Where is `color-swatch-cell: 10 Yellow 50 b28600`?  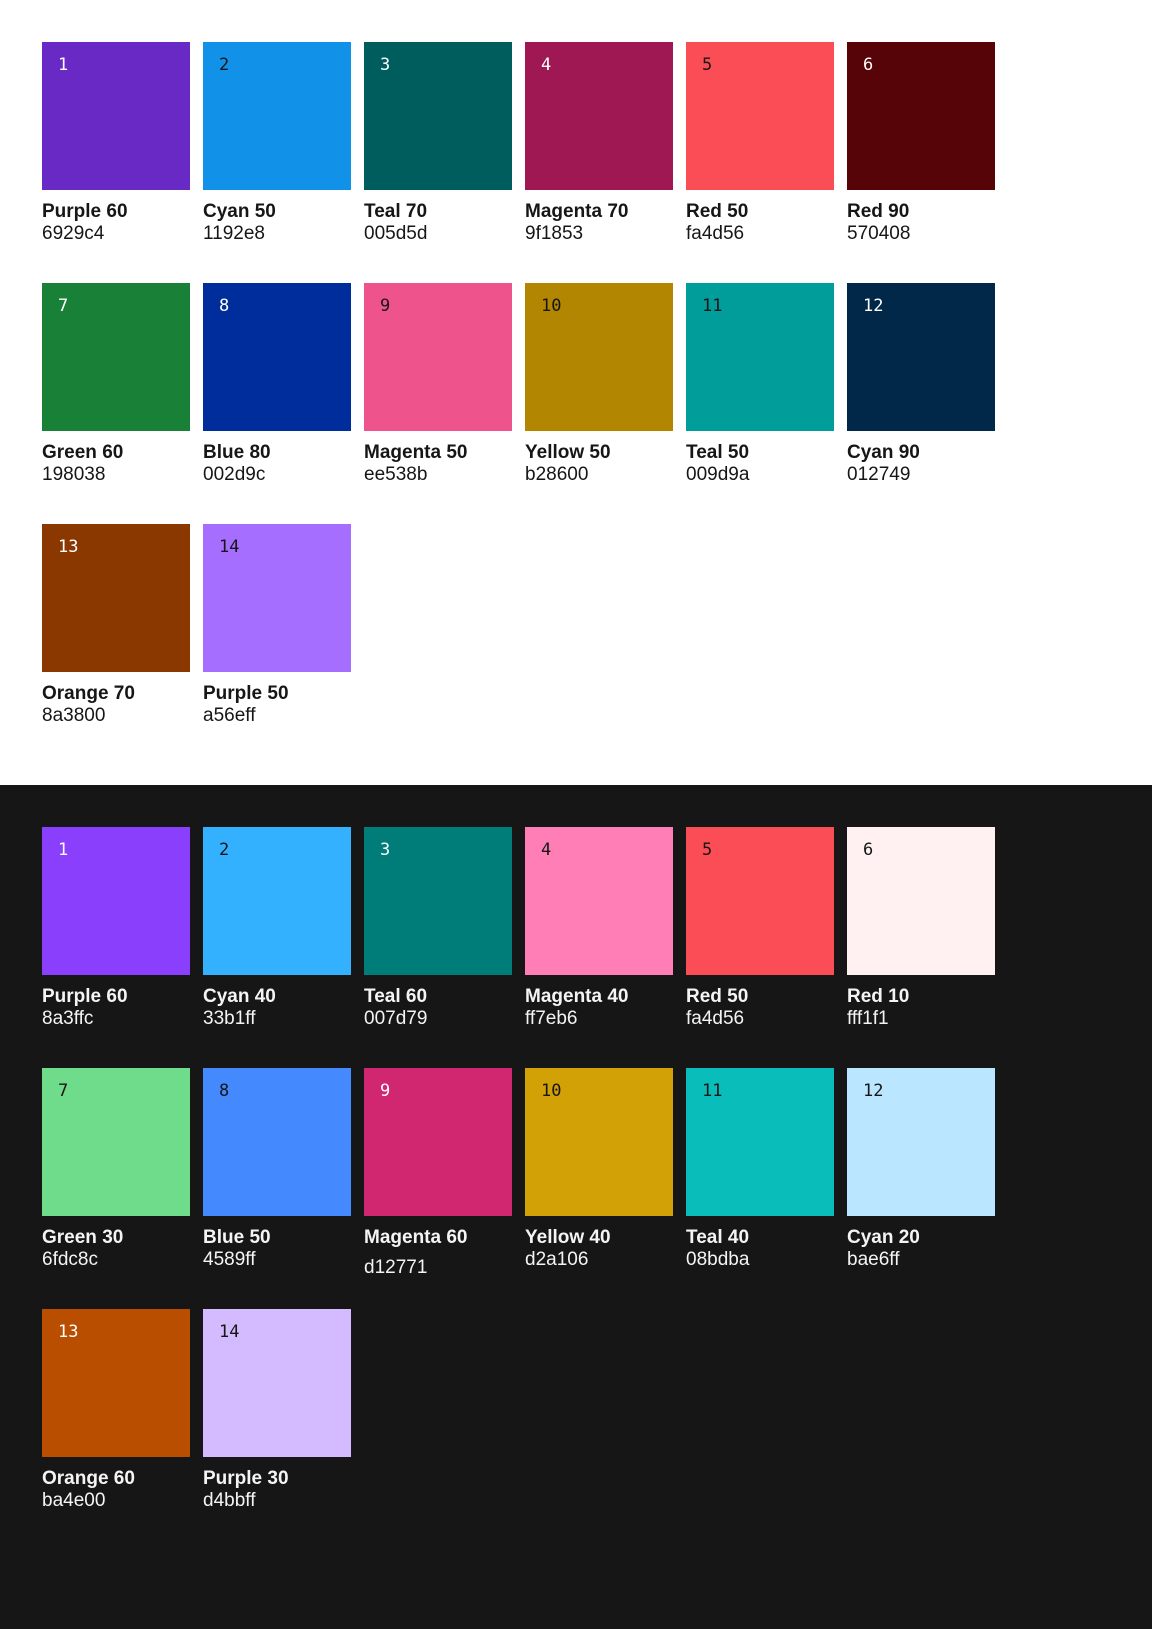 color-swatch-cell: 10 Yellow 50 b28600 is located at coordinates (599, 384).